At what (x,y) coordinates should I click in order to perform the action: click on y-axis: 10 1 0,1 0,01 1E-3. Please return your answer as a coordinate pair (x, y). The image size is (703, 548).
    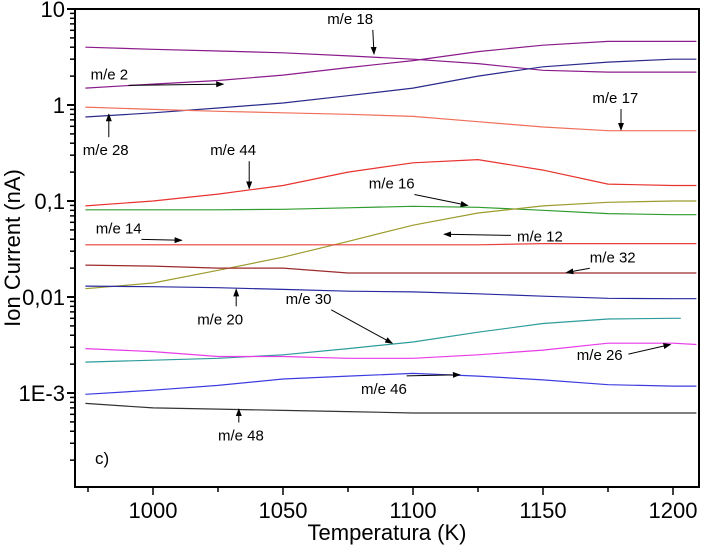
    Looking at the image, I should click on (47, 230).